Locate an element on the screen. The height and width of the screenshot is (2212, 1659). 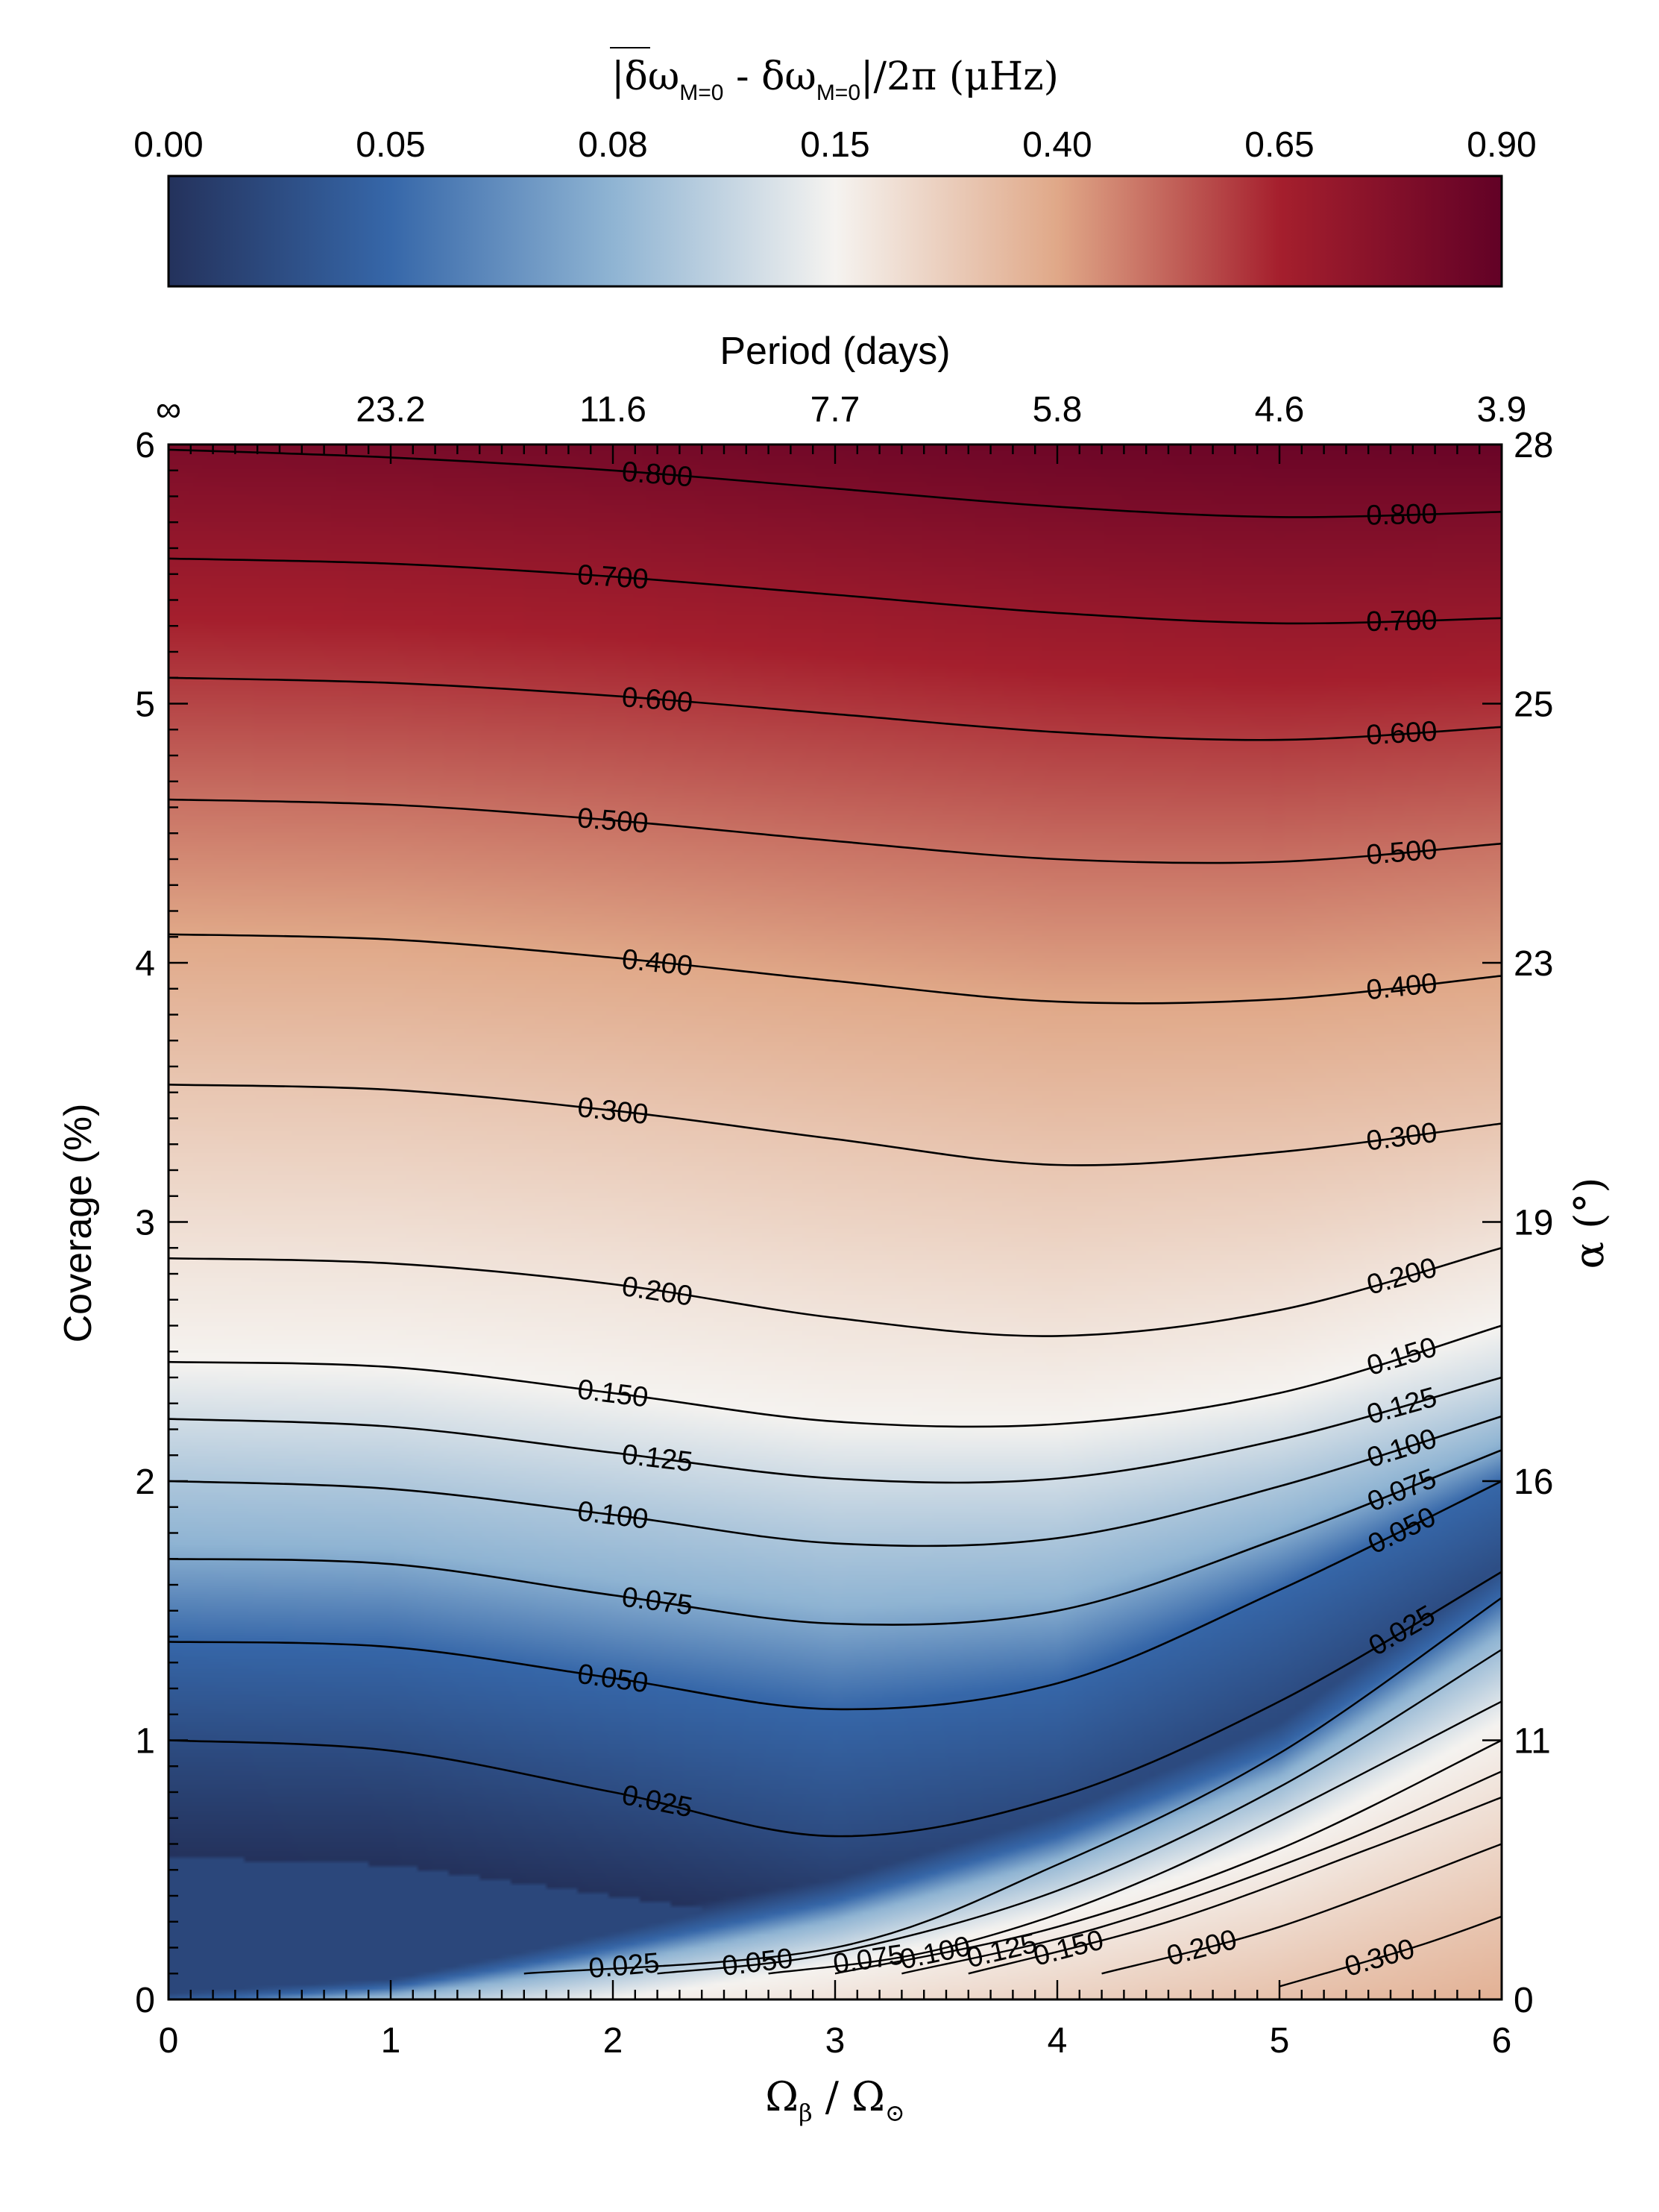
y-right-tick-label: 19 is located at coordinates (1533, 1223).